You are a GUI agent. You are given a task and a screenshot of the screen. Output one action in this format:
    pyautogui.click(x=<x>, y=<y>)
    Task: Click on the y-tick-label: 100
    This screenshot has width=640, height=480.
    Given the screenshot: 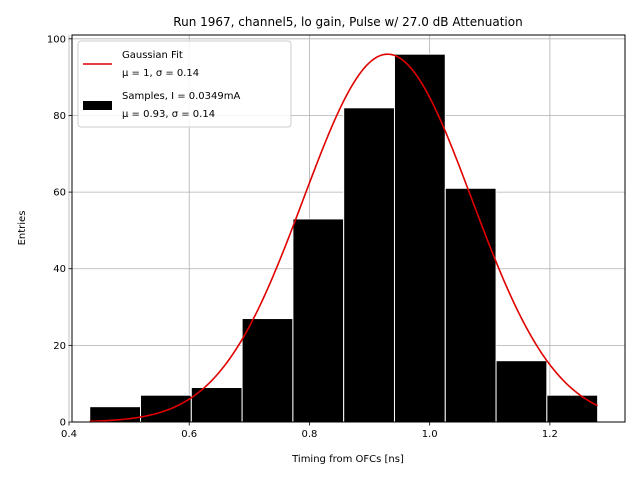 What is the action you would take?
    pyautogui.click(x=56, y=39)
    